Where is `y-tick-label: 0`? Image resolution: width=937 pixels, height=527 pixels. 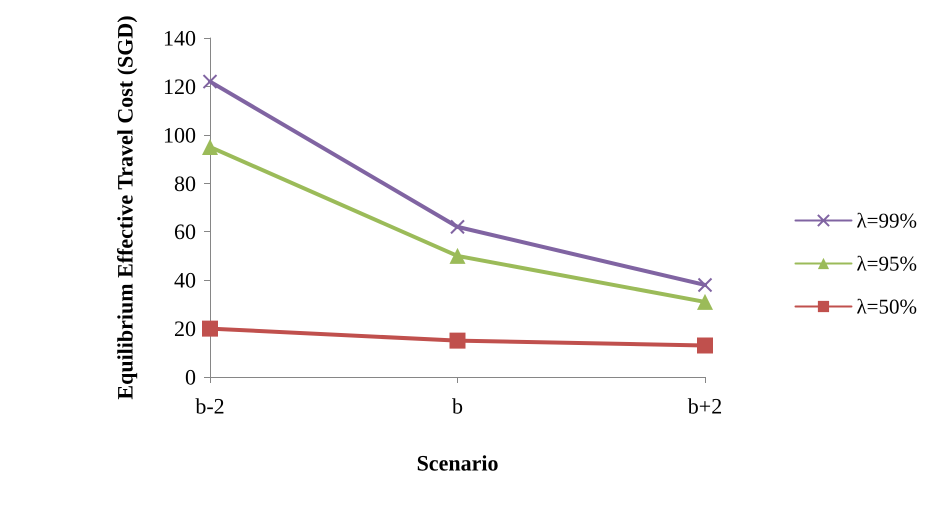 y-tick-label: 0 is located at coordinates (190, 377).